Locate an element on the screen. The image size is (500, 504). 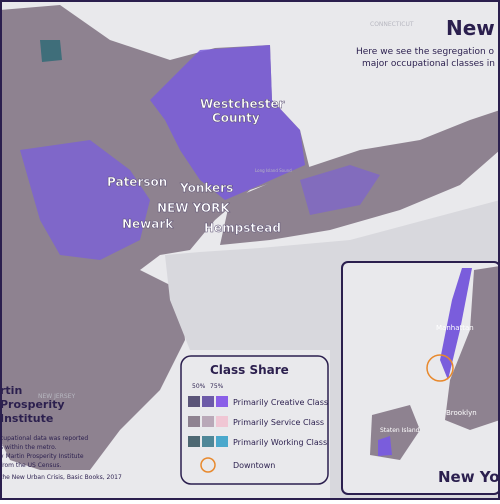
subtitle: major occupational classes in is located at coordinates (428, 64).